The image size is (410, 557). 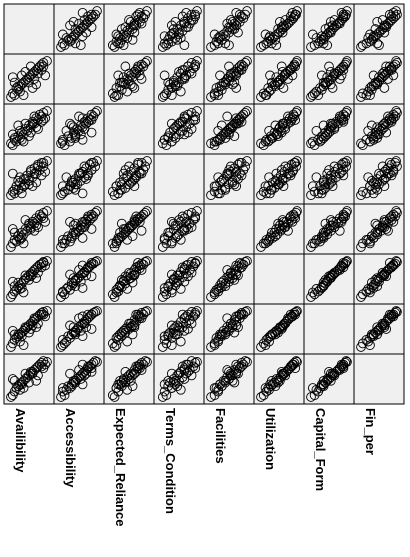 What do you see at coordinates (79, 279) in the screenshot?
I see `cell-utilization-vs-accessibility` at bounding box center [79, 279].